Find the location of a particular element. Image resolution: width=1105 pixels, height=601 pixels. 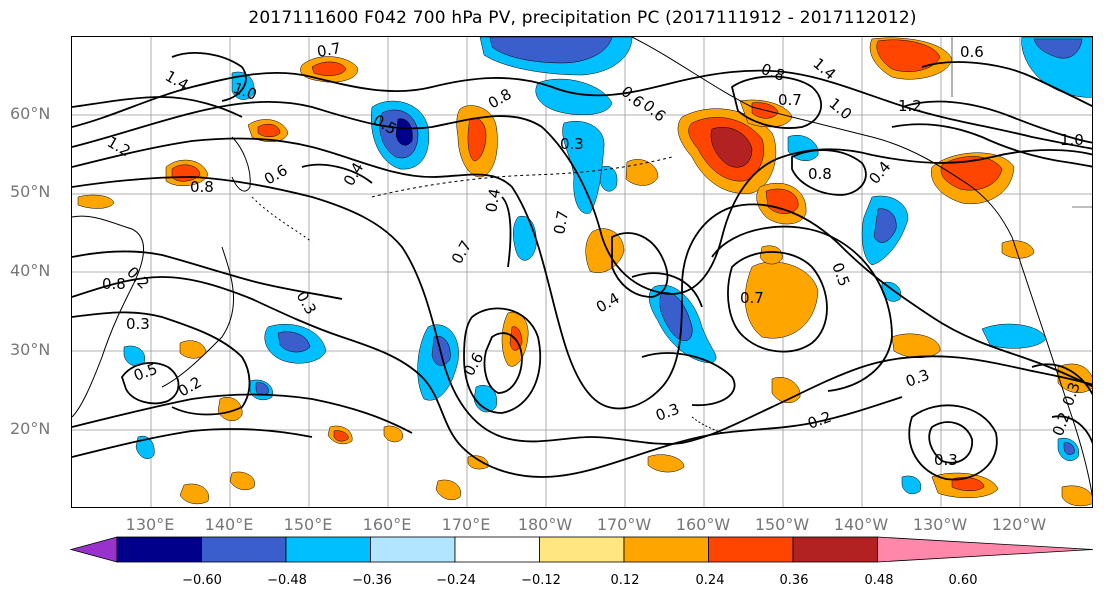

colorbar-extend-high is located at coordinates (985, 549).